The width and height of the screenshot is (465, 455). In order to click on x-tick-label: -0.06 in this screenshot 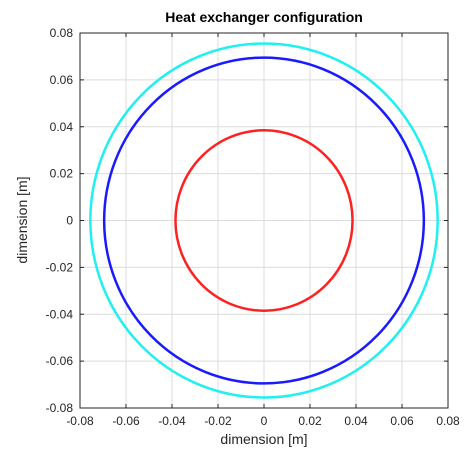, I will do `click(126, 421)`.